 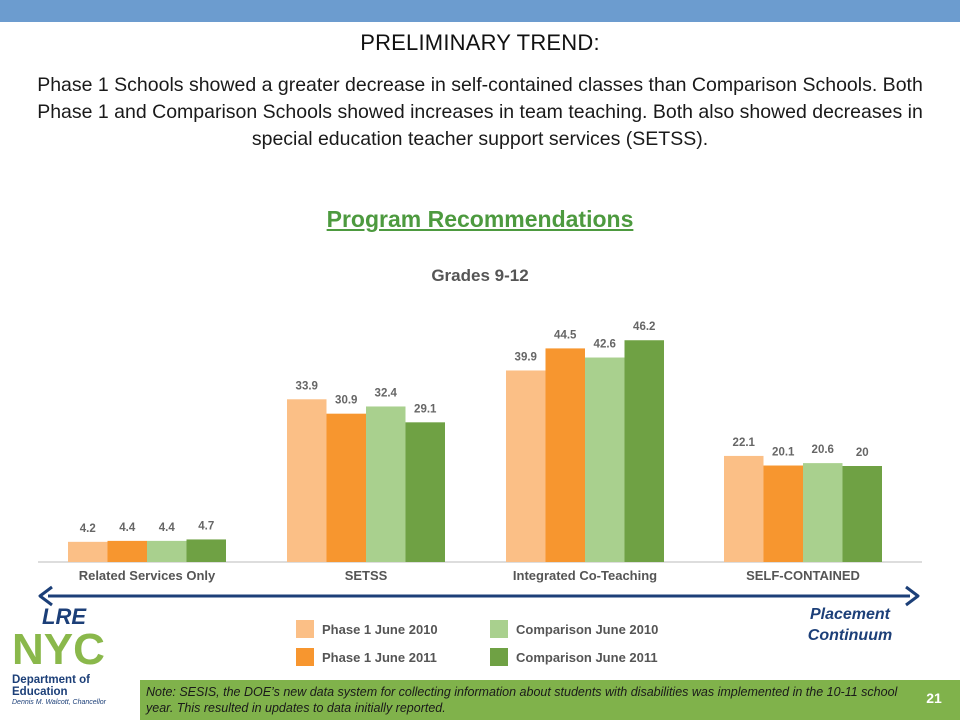 I want to click on page-number: 21, so click(x=934, y=698).